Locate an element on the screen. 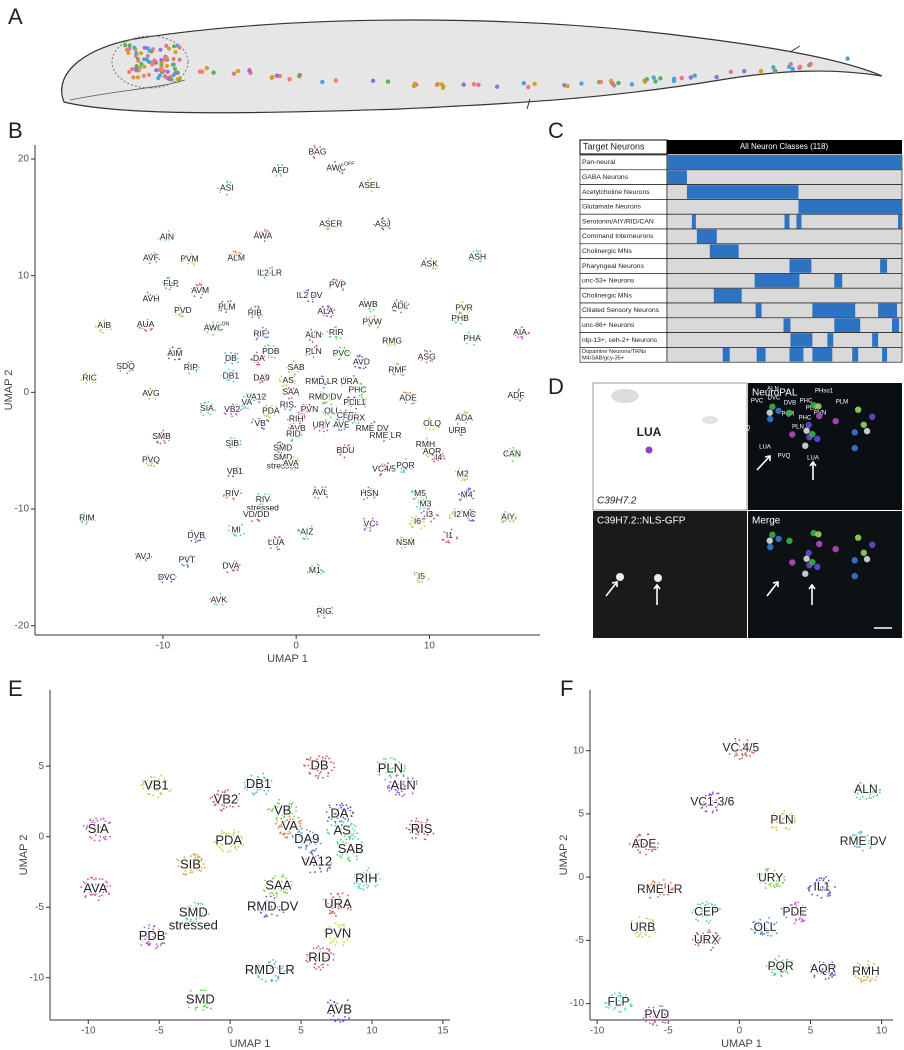  cluster-label: RID is located at coordinates (319, 956).